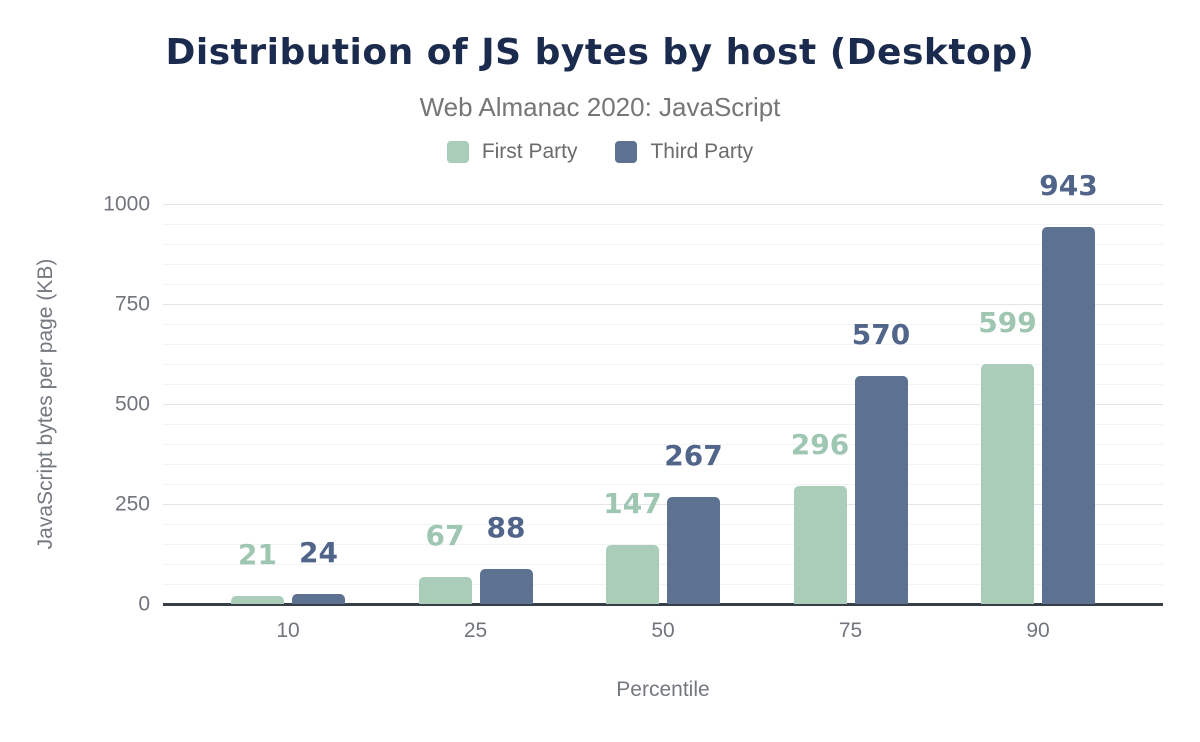  What do you see at coordinates (1007, 323) in the screenshot?
I see `bar-value-label: 599` at bounding box center [1007, 323].